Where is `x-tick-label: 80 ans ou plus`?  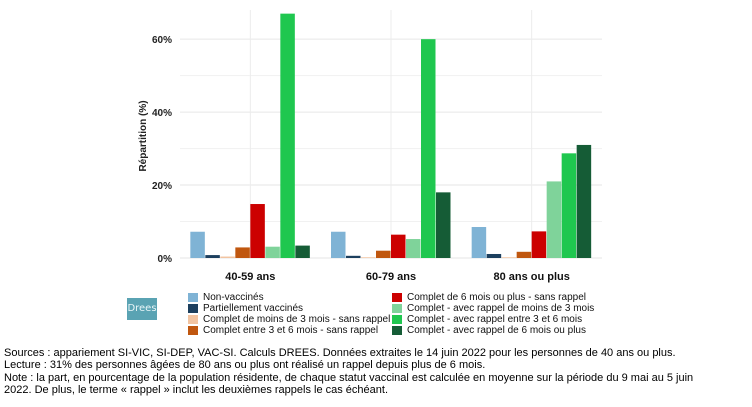
x-tick-label: 80 ans ou plus is located at coordinates (531, 277).